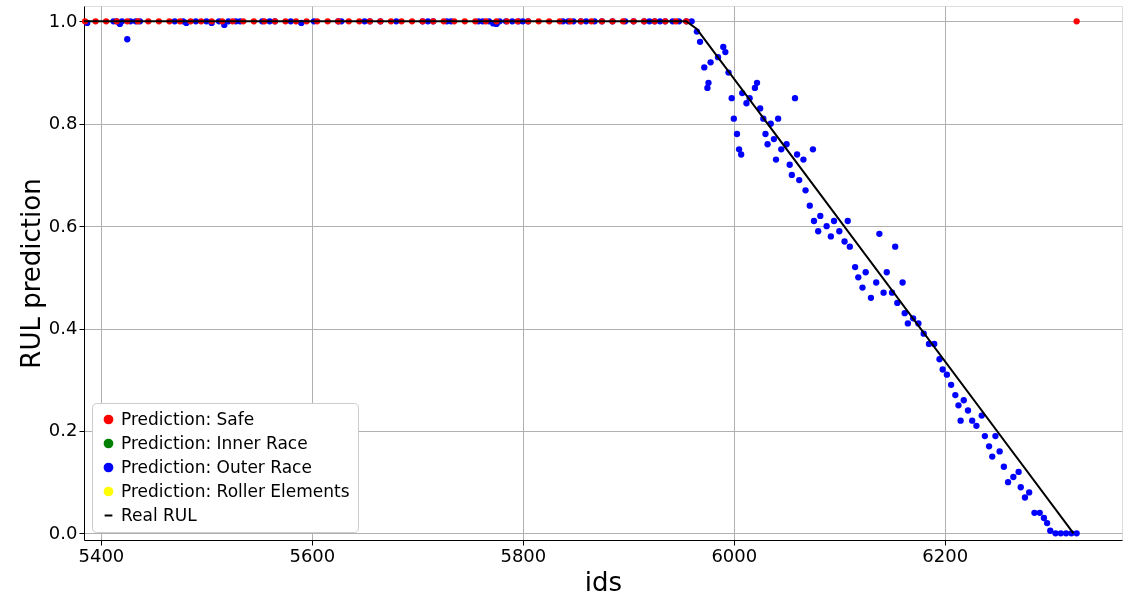  Describe the element at coordinates (188, 418) in the screenshot. I see `legend-label: Prediction: Safe` at that location.